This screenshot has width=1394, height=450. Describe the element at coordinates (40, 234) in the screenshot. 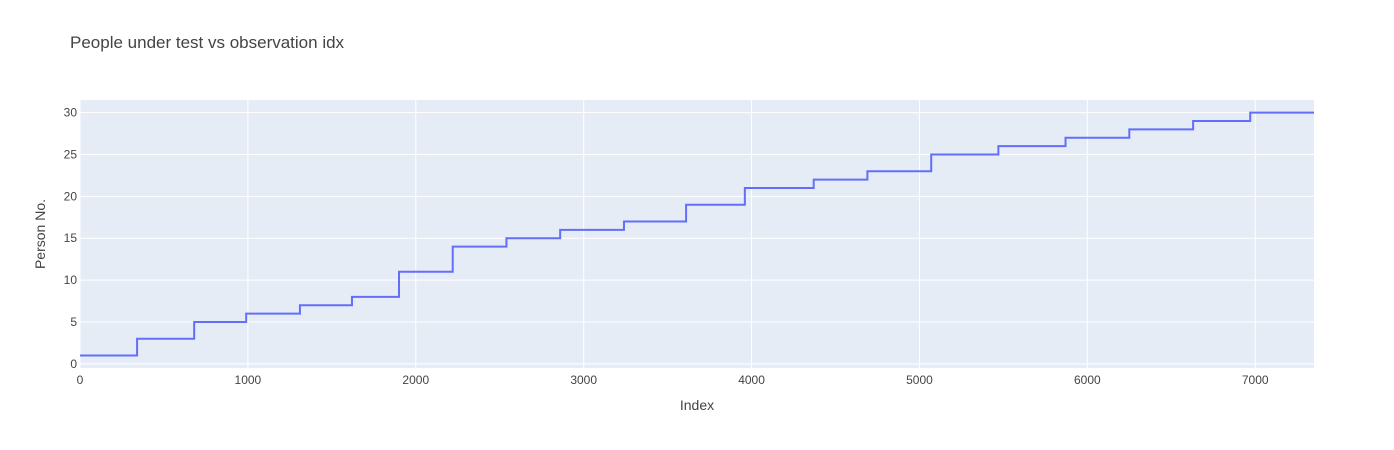

I see `y-axis-title: Person No.` at that location.